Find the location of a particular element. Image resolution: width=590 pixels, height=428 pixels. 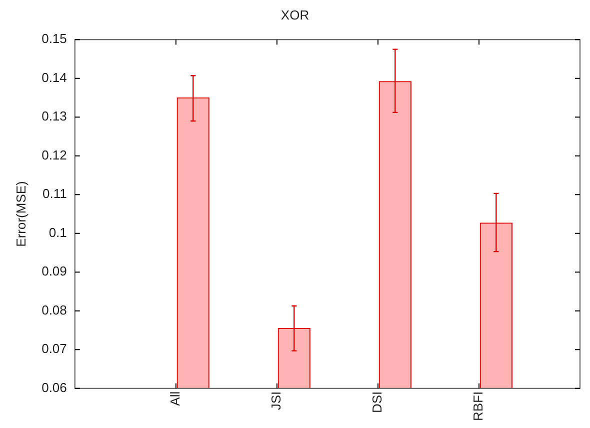

y-tick-label: 0.08 is located at coordinates (54, 310).